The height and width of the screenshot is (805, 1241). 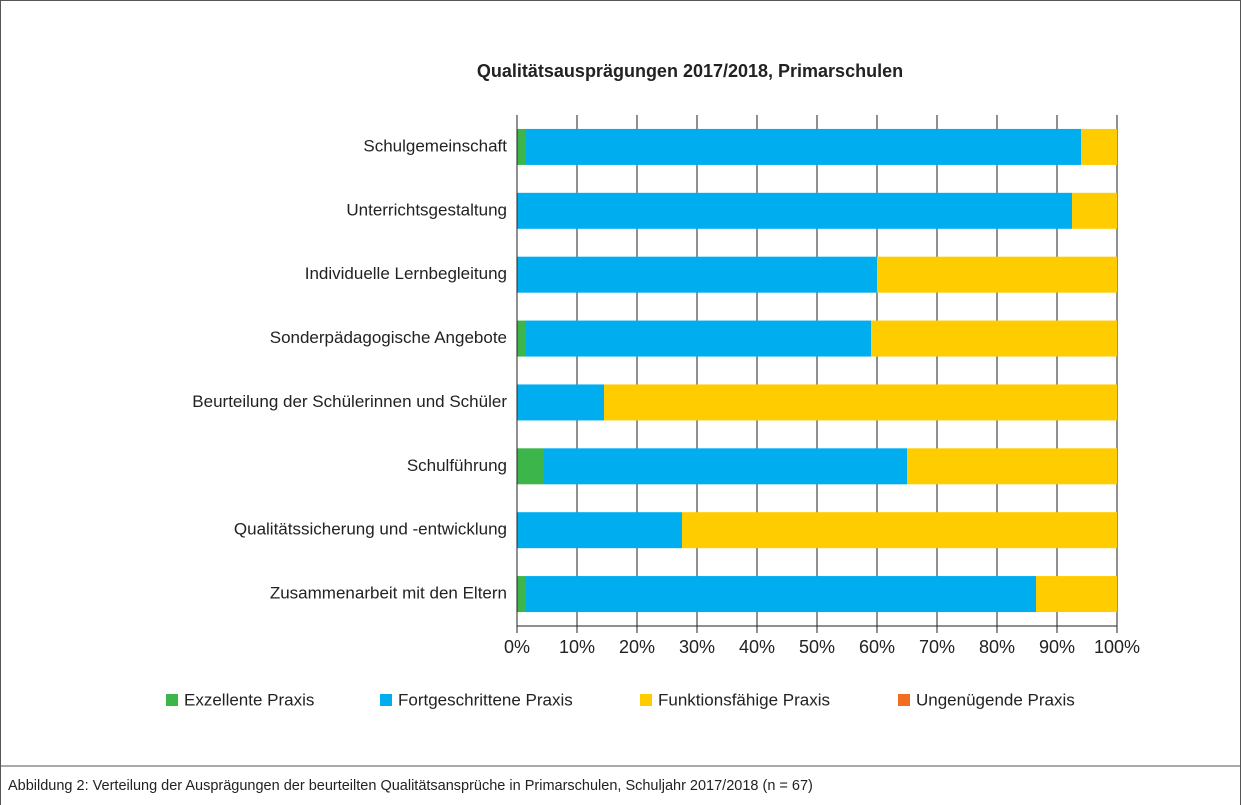 What do you see at coordinates (757, 647) in the screenshot?
I see `x-tick-label: 40%` at bounding box center [757, 647].